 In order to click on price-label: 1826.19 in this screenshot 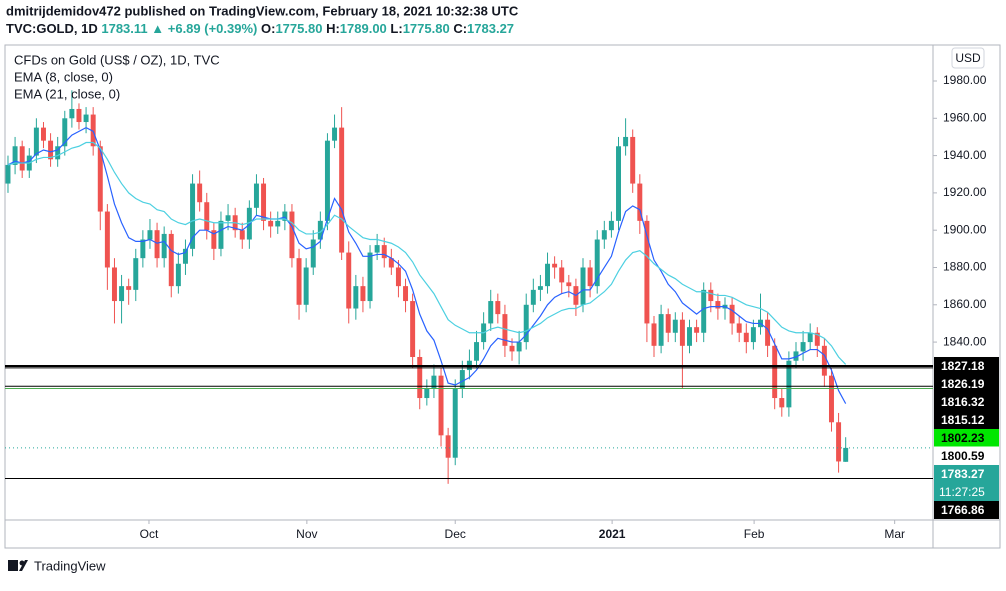, I will do `click(963, 384)`.